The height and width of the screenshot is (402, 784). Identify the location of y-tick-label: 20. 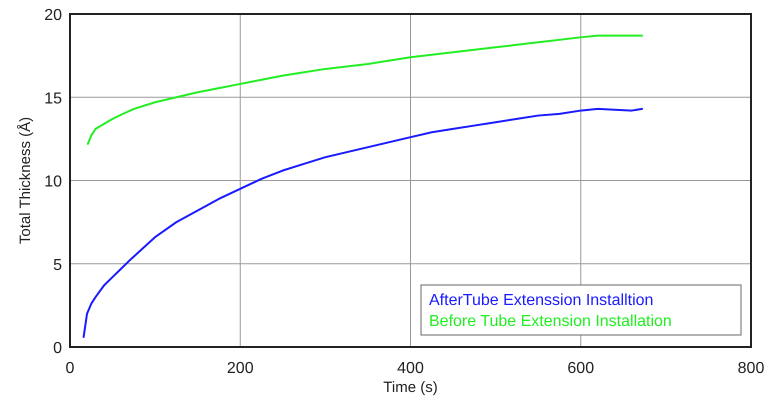
(53, 15).